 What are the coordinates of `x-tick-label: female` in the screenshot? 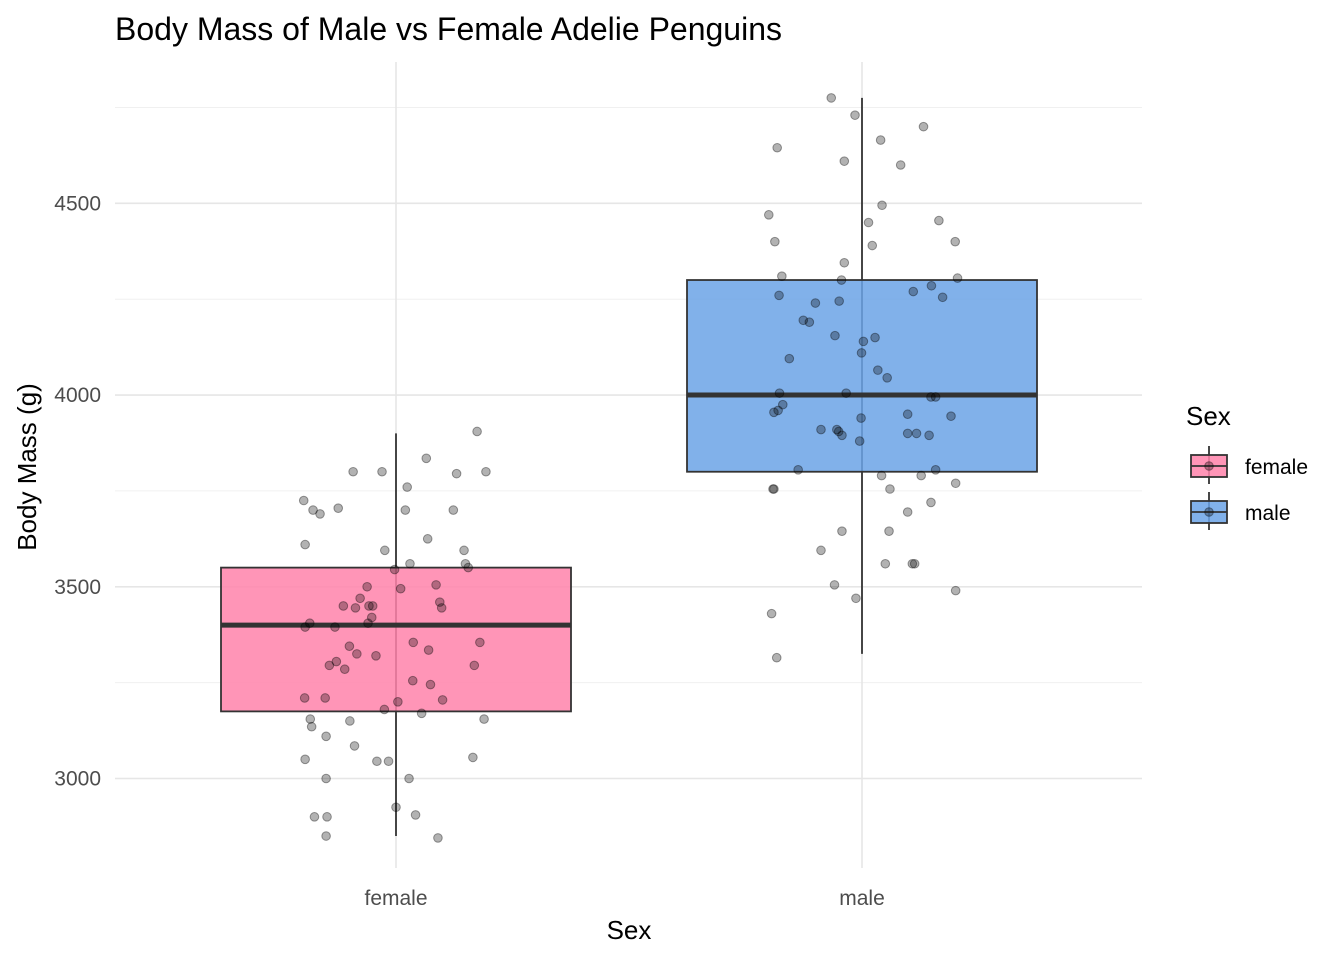 It's located at (395, 898).